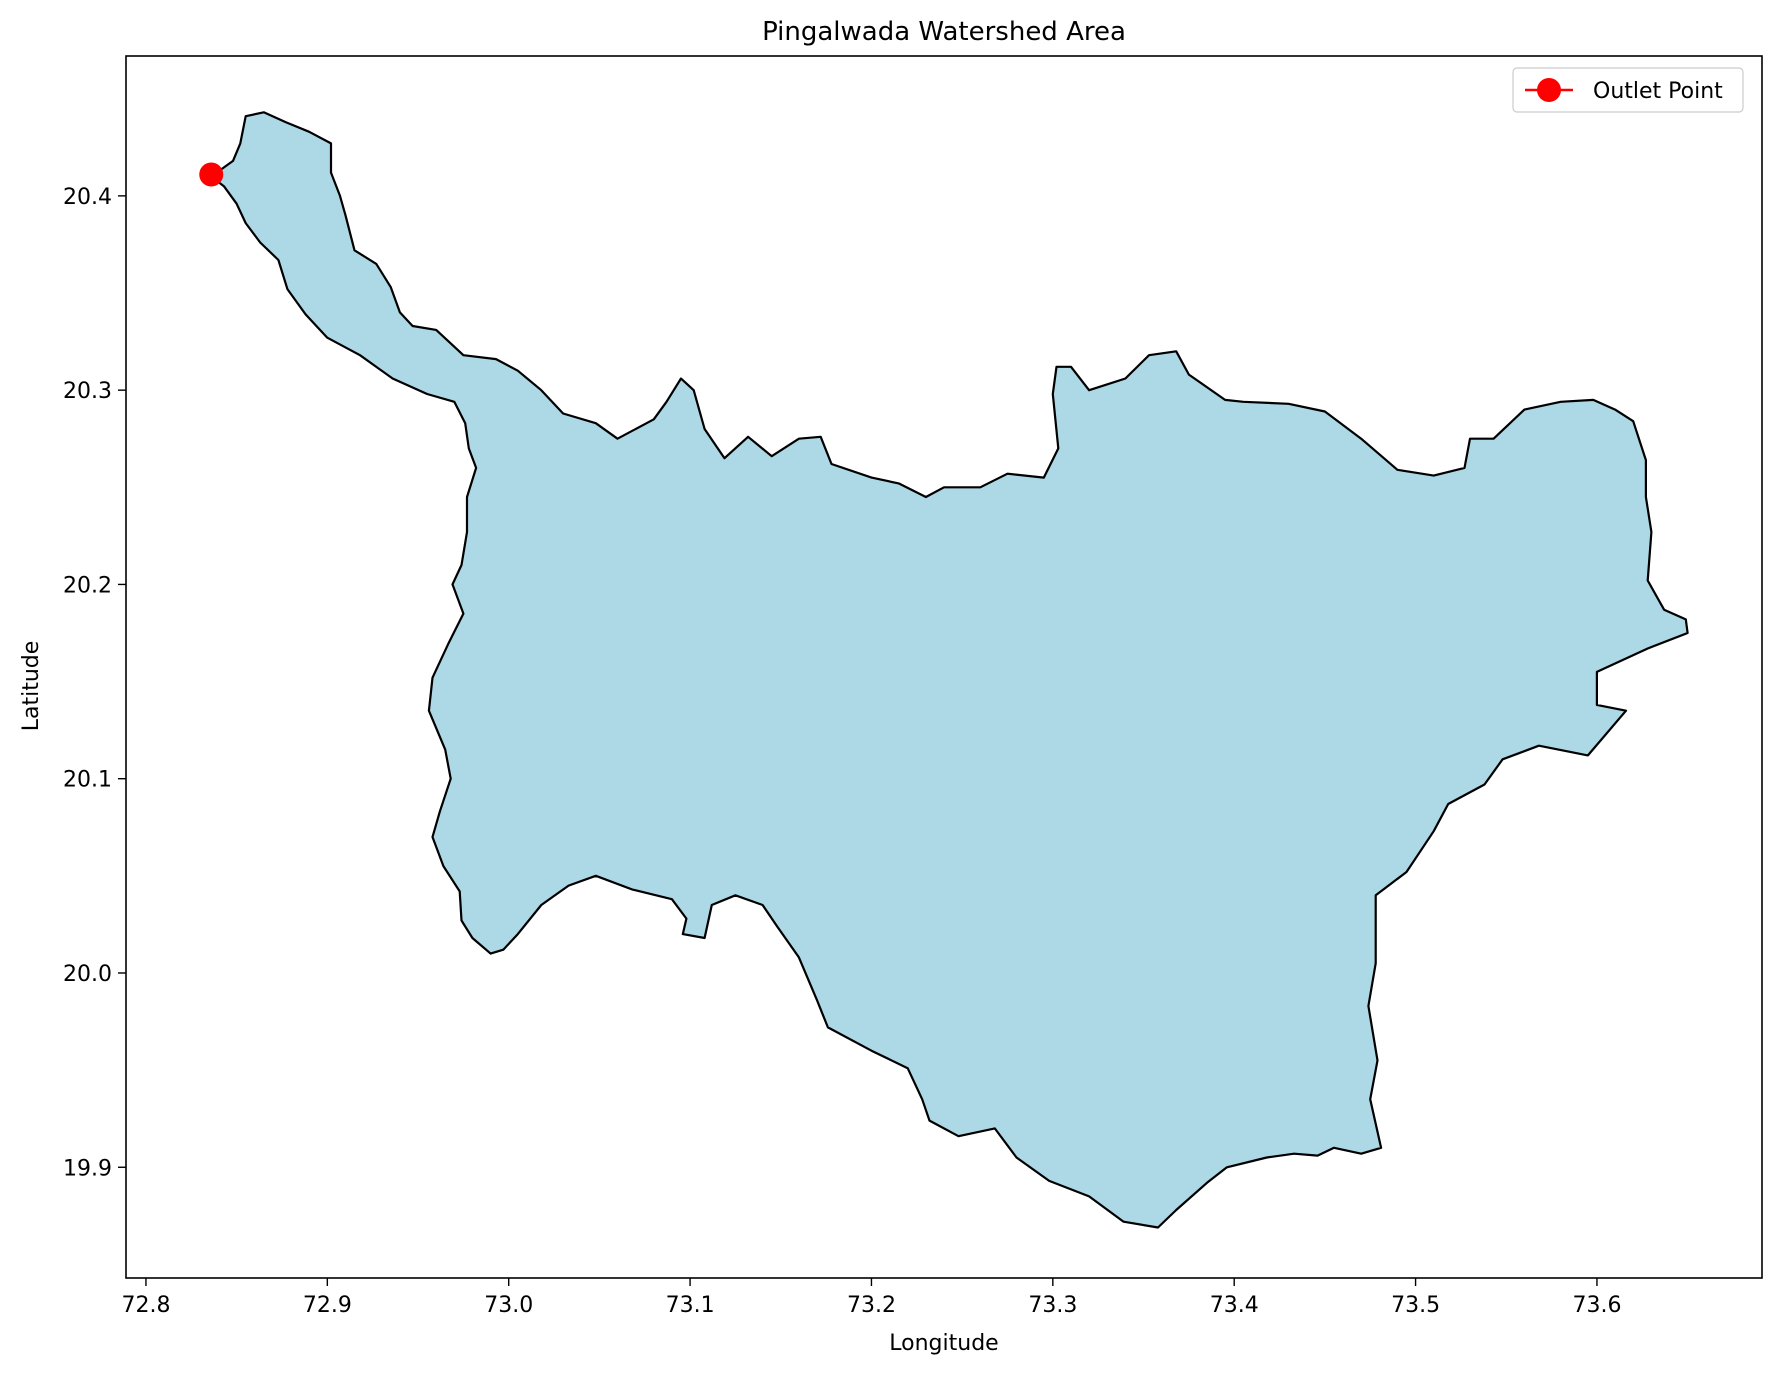 The width and height of the screenshot is (1780, 1374). Describe the element at coordinates (31, 686) in the screenshot. I see `y-axis-label: Latitude` at that location.